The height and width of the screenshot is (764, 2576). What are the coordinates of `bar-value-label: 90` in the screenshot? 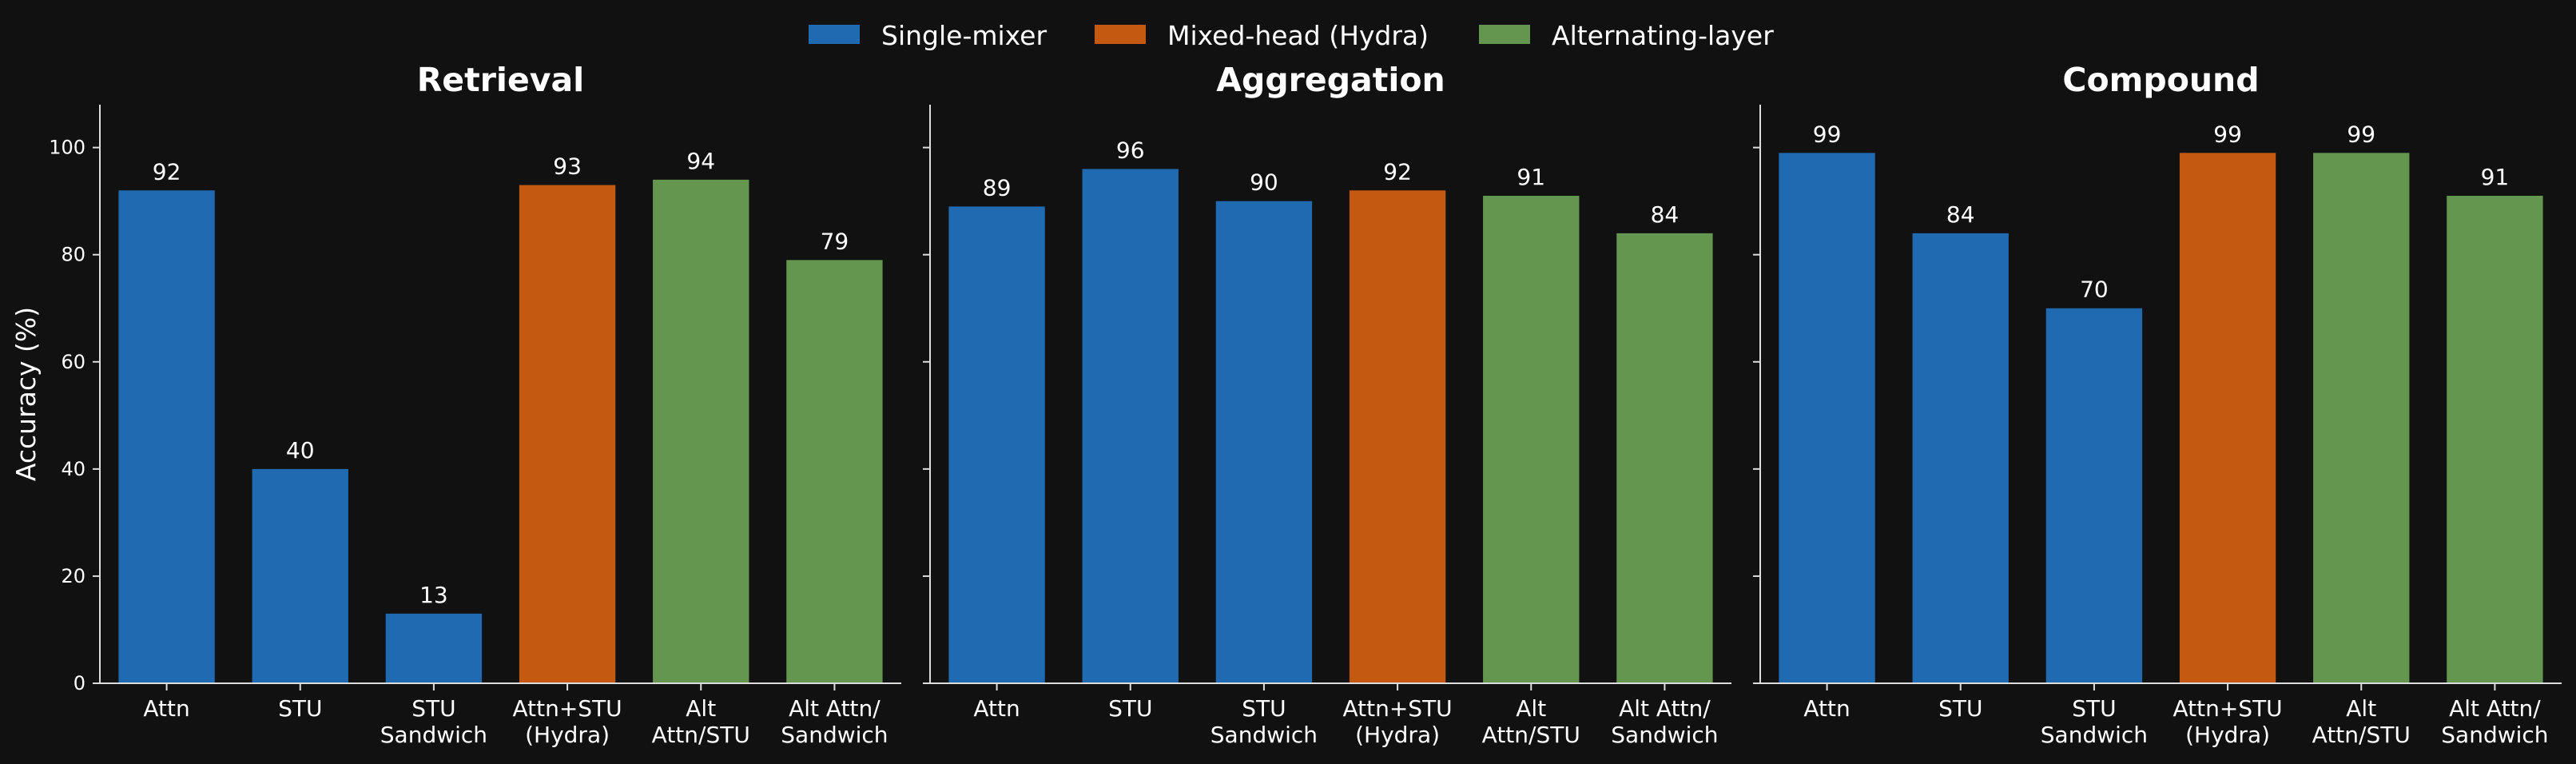 It's located at (1264, 182).